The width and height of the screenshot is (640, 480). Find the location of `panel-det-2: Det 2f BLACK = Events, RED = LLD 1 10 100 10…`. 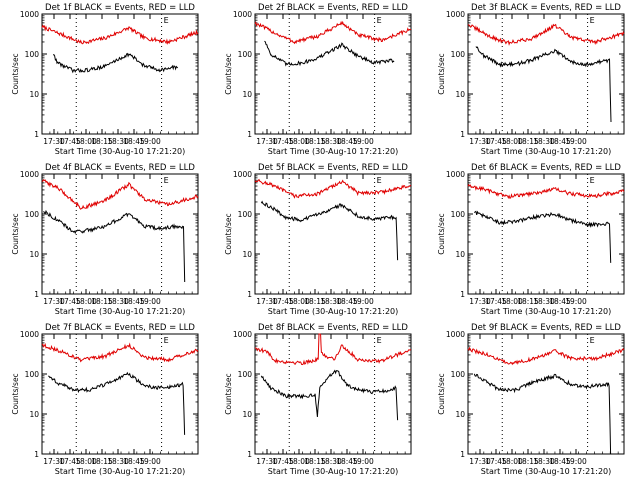

panel-det-2: Det 2f BLACK = Events, RED = LLD 1 10 100 10… is located at coordinates (318, 79).